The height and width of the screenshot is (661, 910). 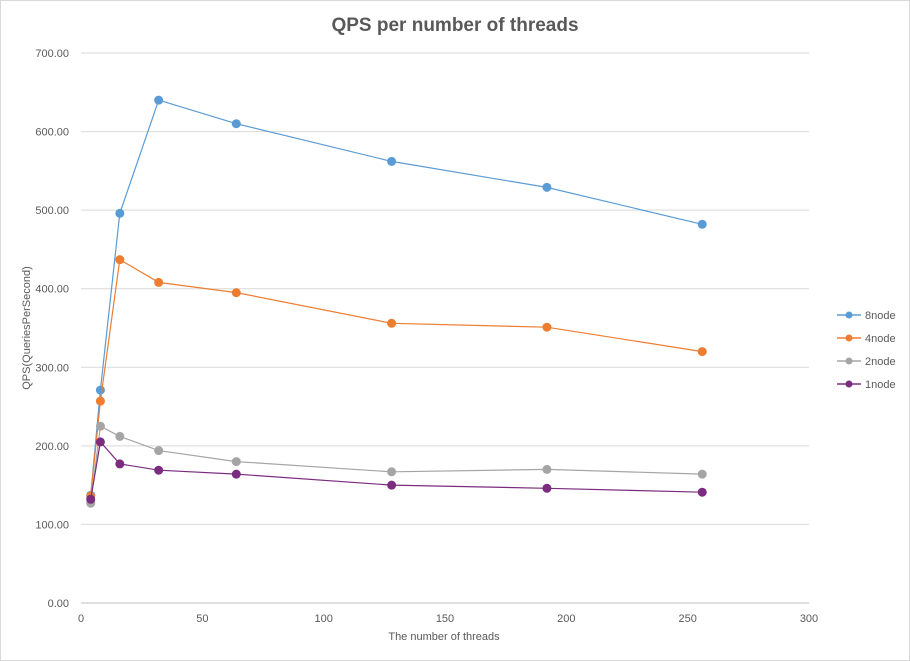 I want to click on series-2node, so click(x=396, y=464).